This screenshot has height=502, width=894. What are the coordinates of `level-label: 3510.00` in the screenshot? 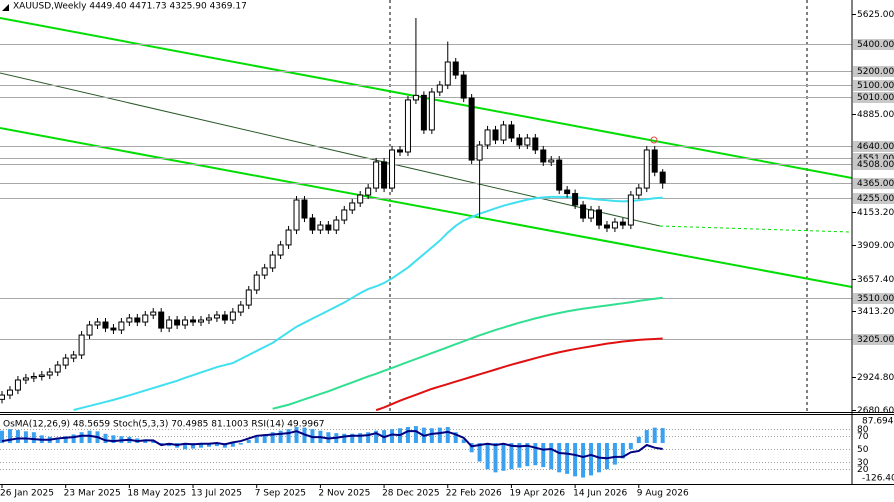 It's located at (875, 299).